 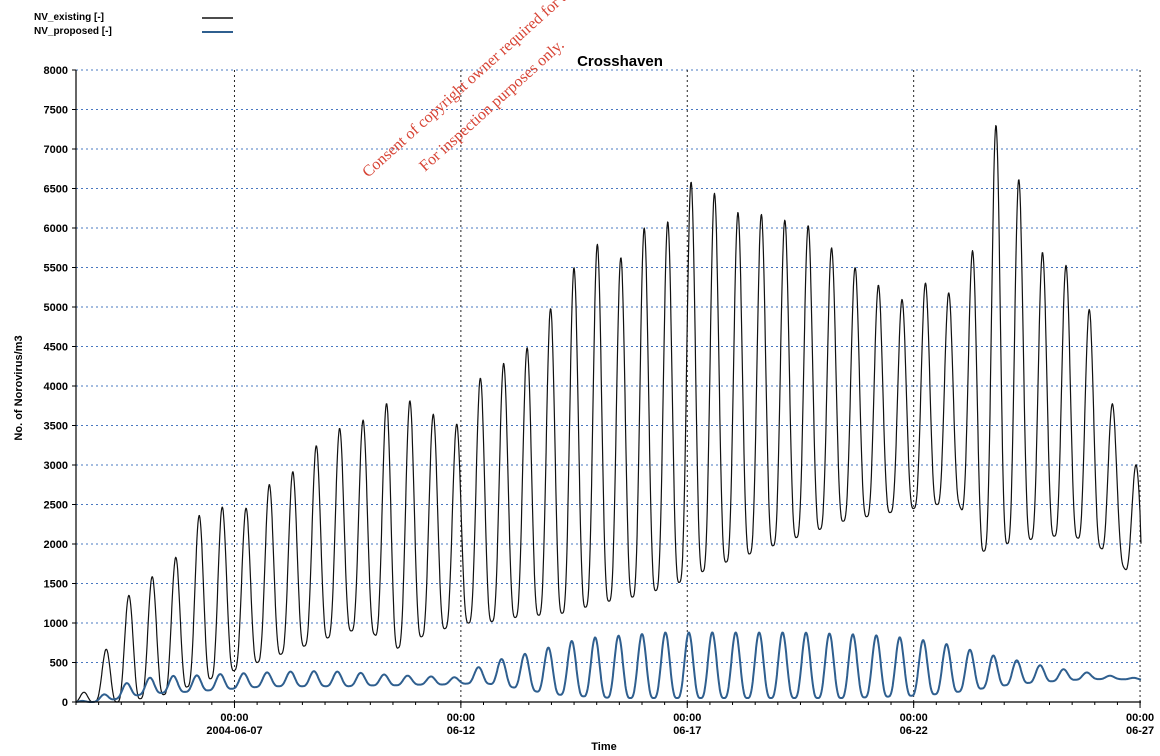 I want to click on legend: NV_existing [-] NV_proposed [-], so click(x=133, y=24).